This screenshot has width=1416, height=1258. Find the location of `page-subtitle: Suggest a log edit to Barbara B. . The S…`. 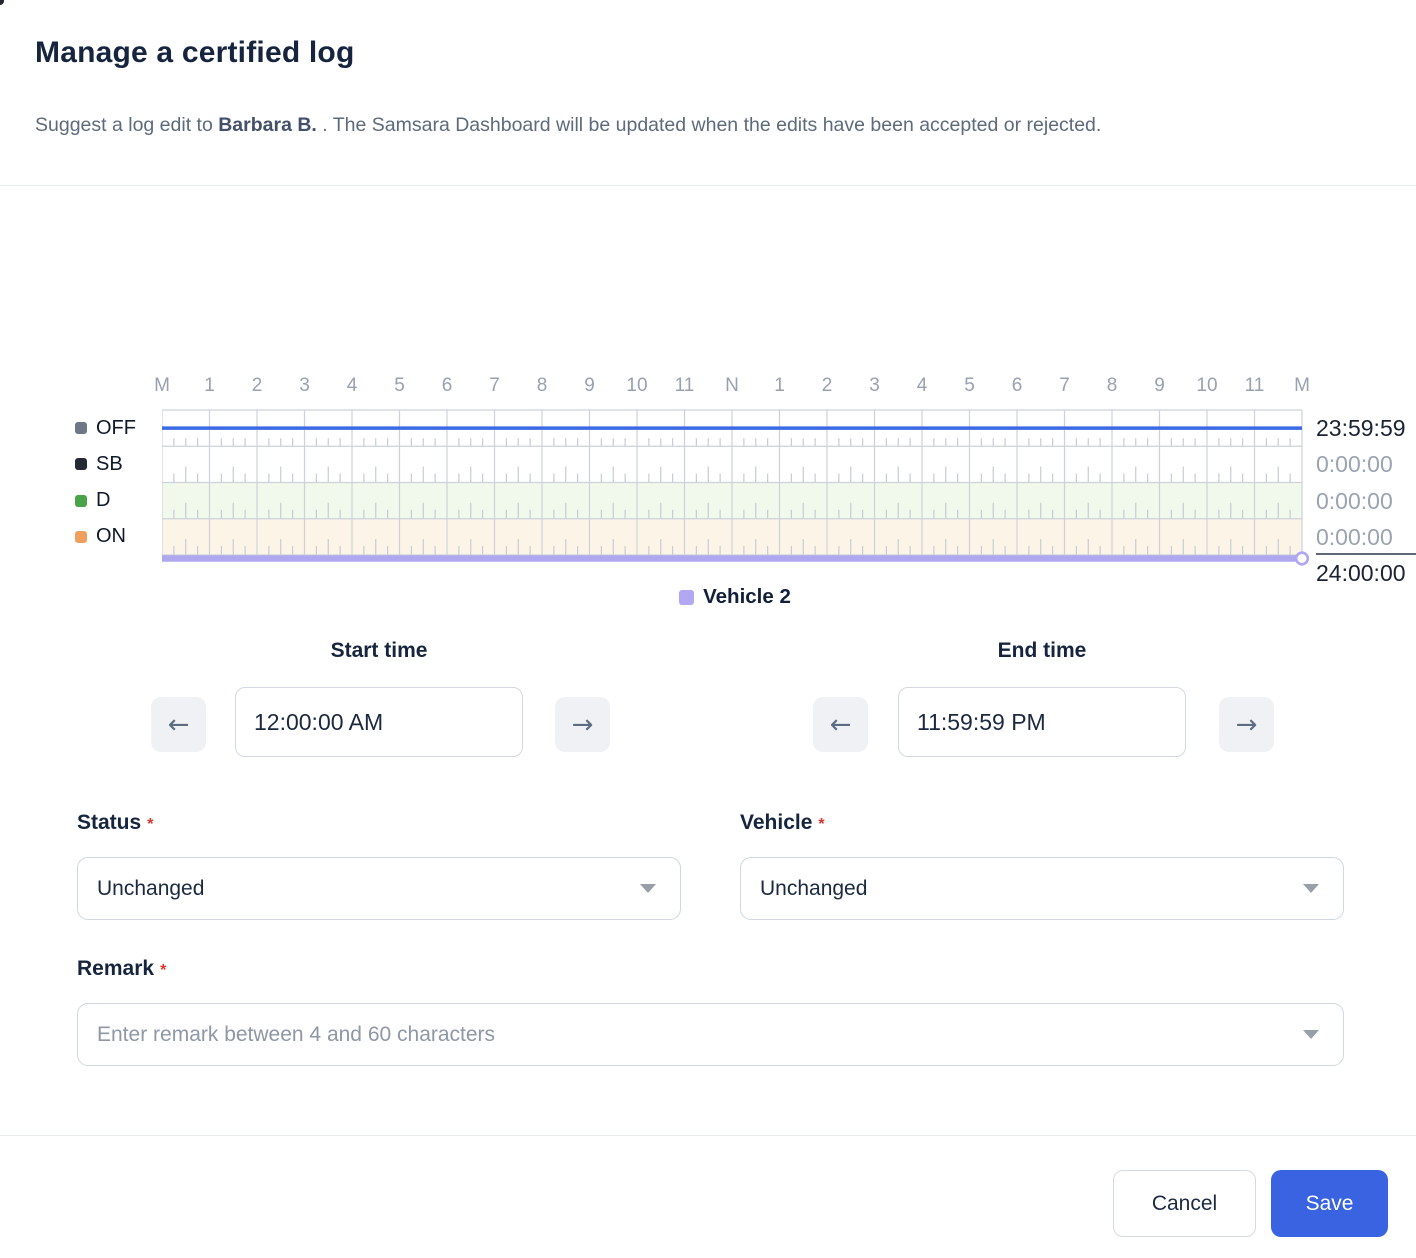

page-subtitle: Suggest a log edit to Barbara B. . The S… is located at coordinates (568, 125).